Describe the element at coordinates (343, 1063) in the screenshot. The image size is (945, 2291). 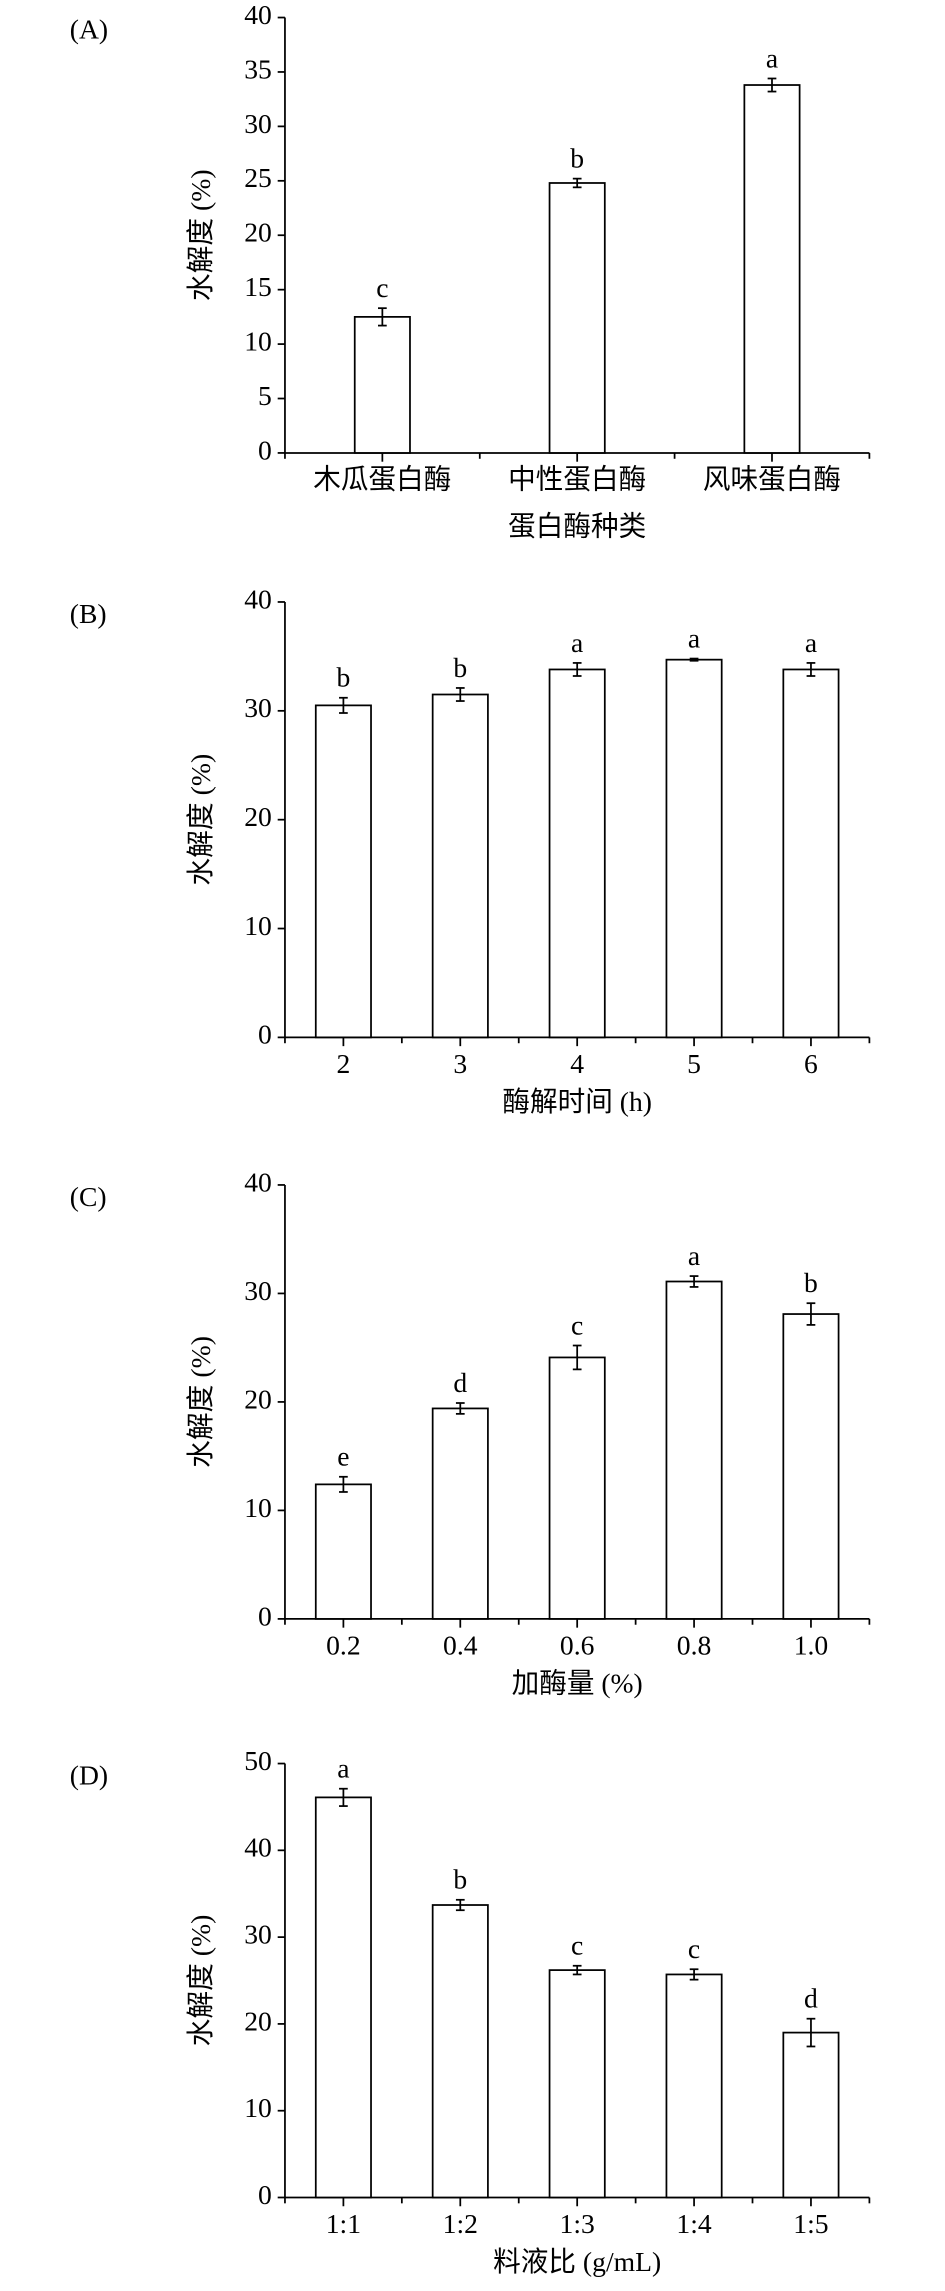
I see `x-tick-label: 2` at that location.